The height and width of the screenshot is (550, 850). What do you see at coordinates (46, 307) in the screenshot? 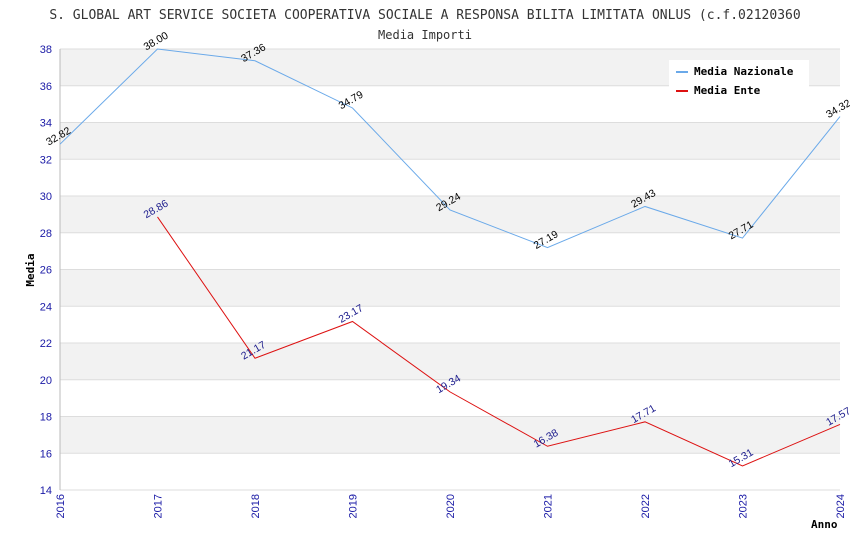
I see `y-tick-label: 24` at bounding box center [46, 307].